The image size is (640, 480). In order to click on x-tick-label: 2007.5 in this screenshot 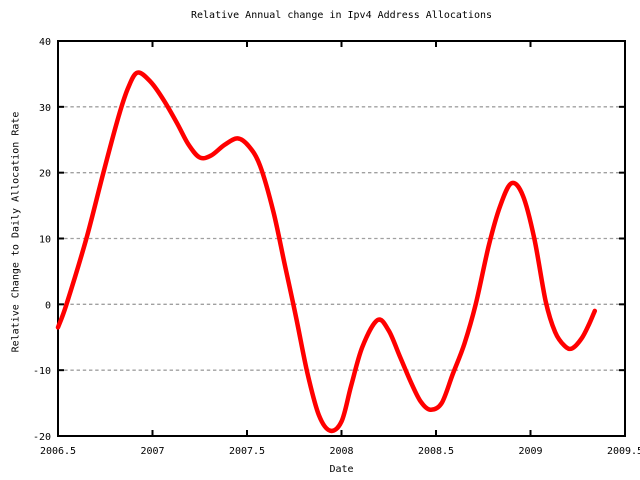, I will do `click(247, 451)`.